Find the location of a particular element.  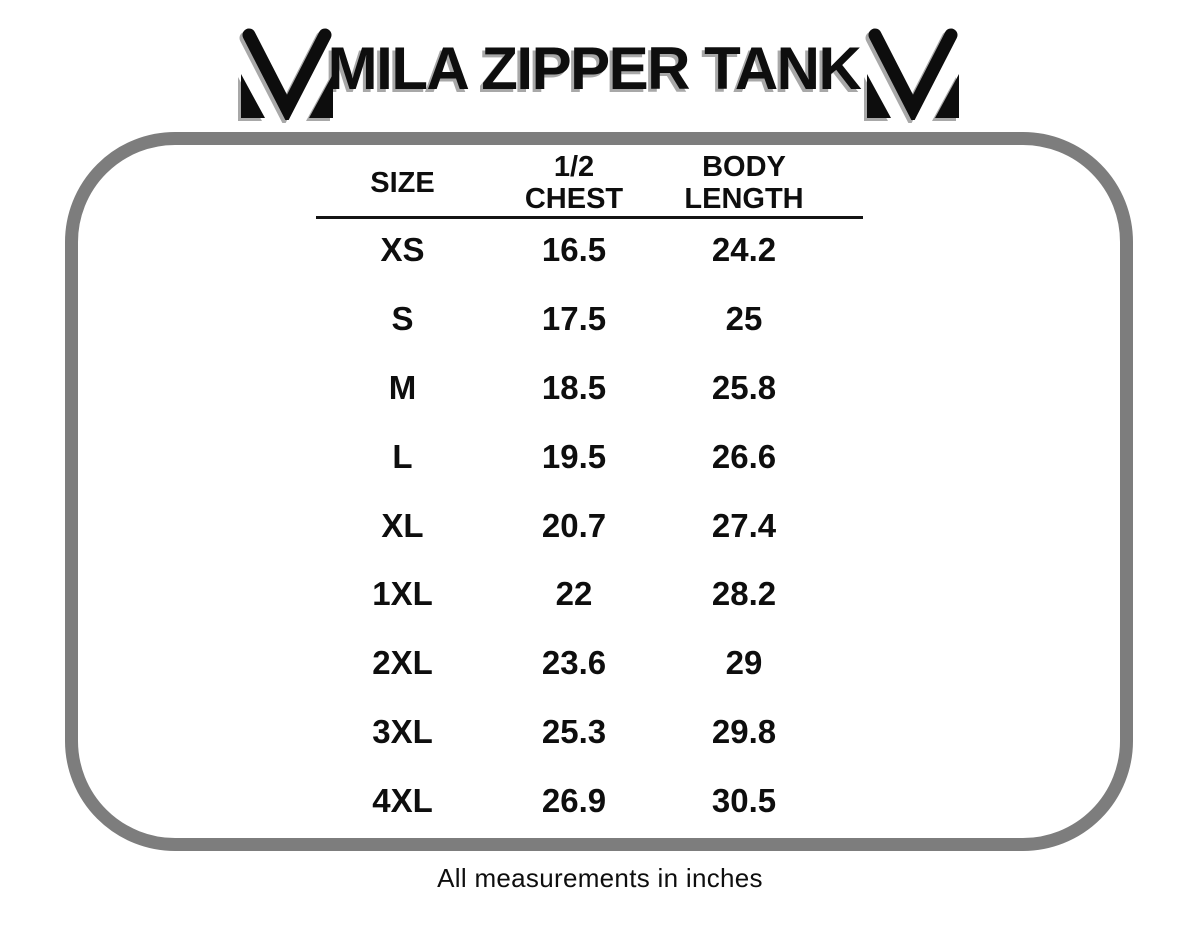

chest-value-xl: 20.7 is located at coordinates (574, 525).